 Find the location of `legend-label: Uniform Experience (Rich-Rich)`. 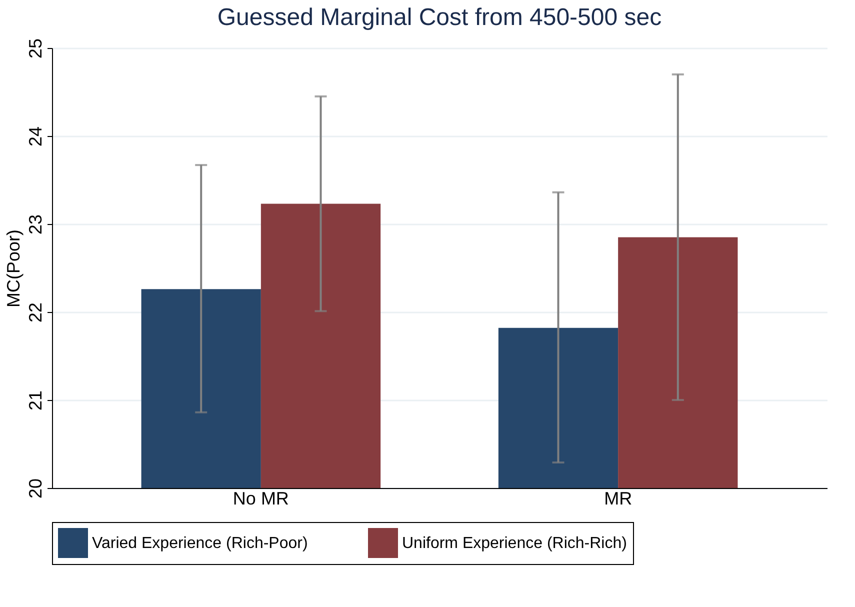

legend-label: Uniform Experience (Rich-Rich) is located at coordinates (514, 543).